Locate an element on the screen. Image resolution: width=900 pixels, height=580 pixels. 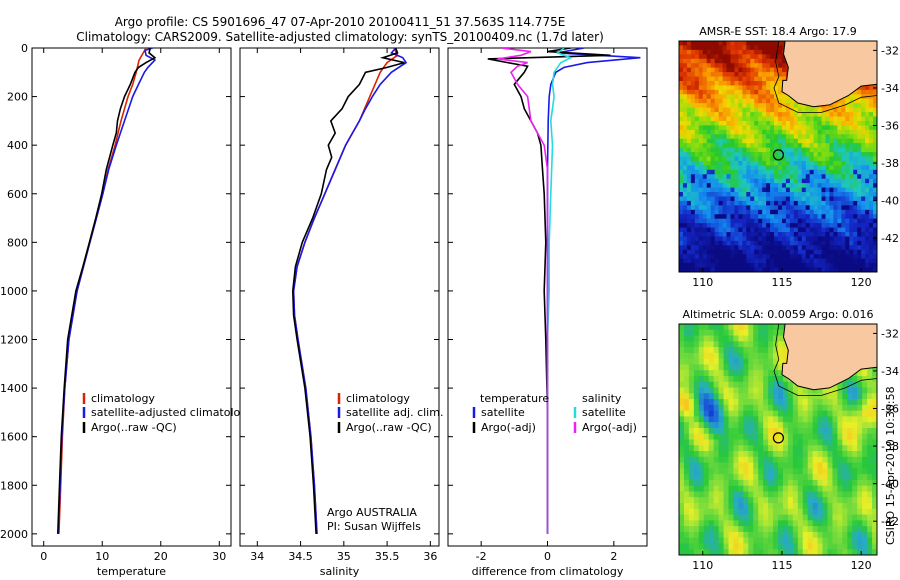
salinity-xtick-label: 36 is located at coordinates (430, 556).